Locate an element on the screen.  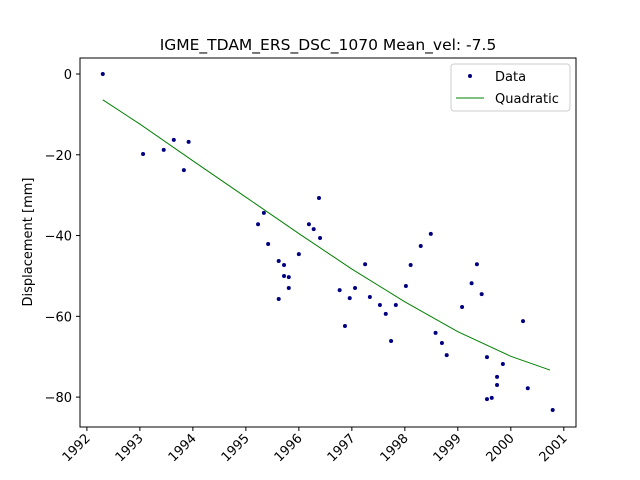
legend-box is located at coordinates (510, 87).